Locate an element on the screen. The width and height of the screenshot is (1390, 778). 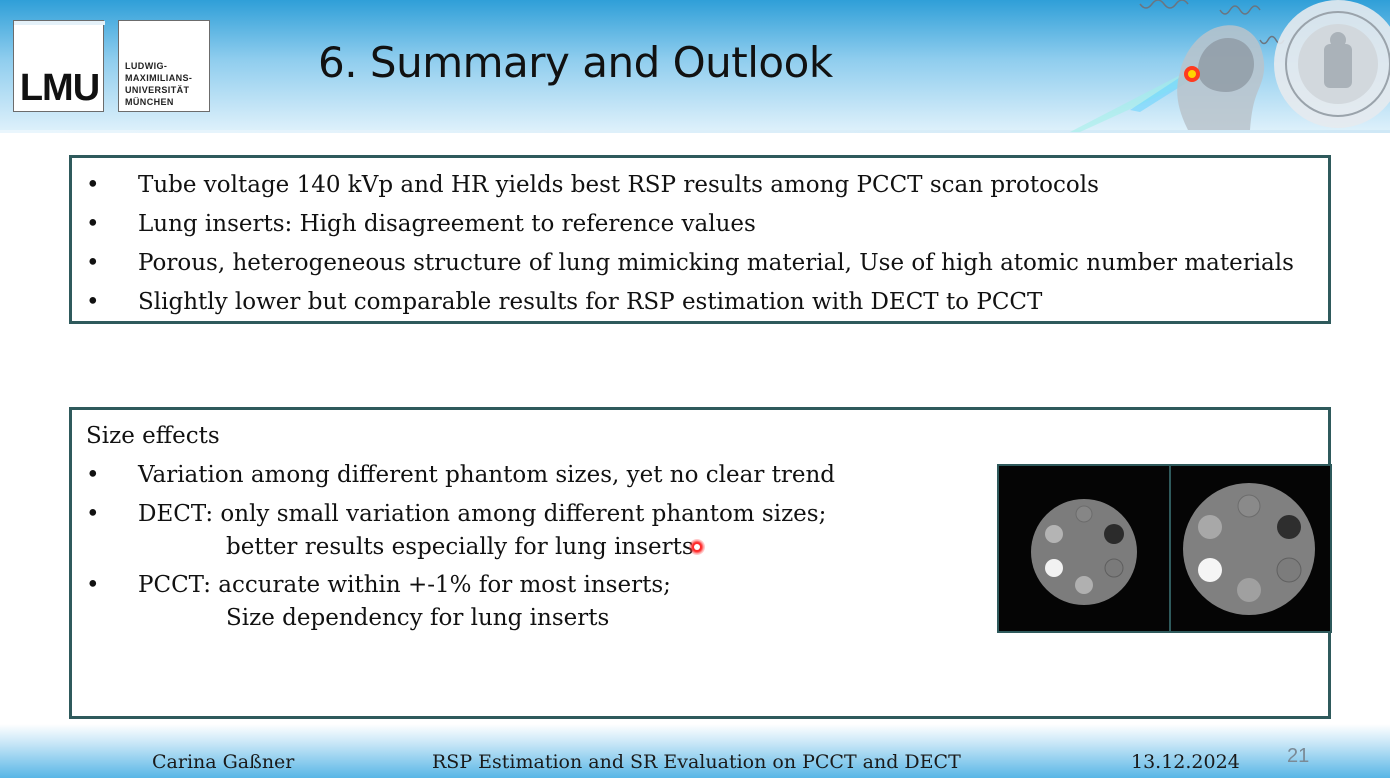
slide-footer is located at coordinates (695, 751).